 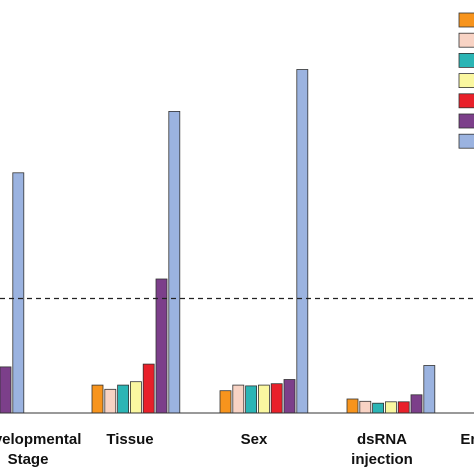 What do you see at coordinates (352, 406) in the screenshot?
I see `bar-series1-group4` at bounding box center [352, 406].